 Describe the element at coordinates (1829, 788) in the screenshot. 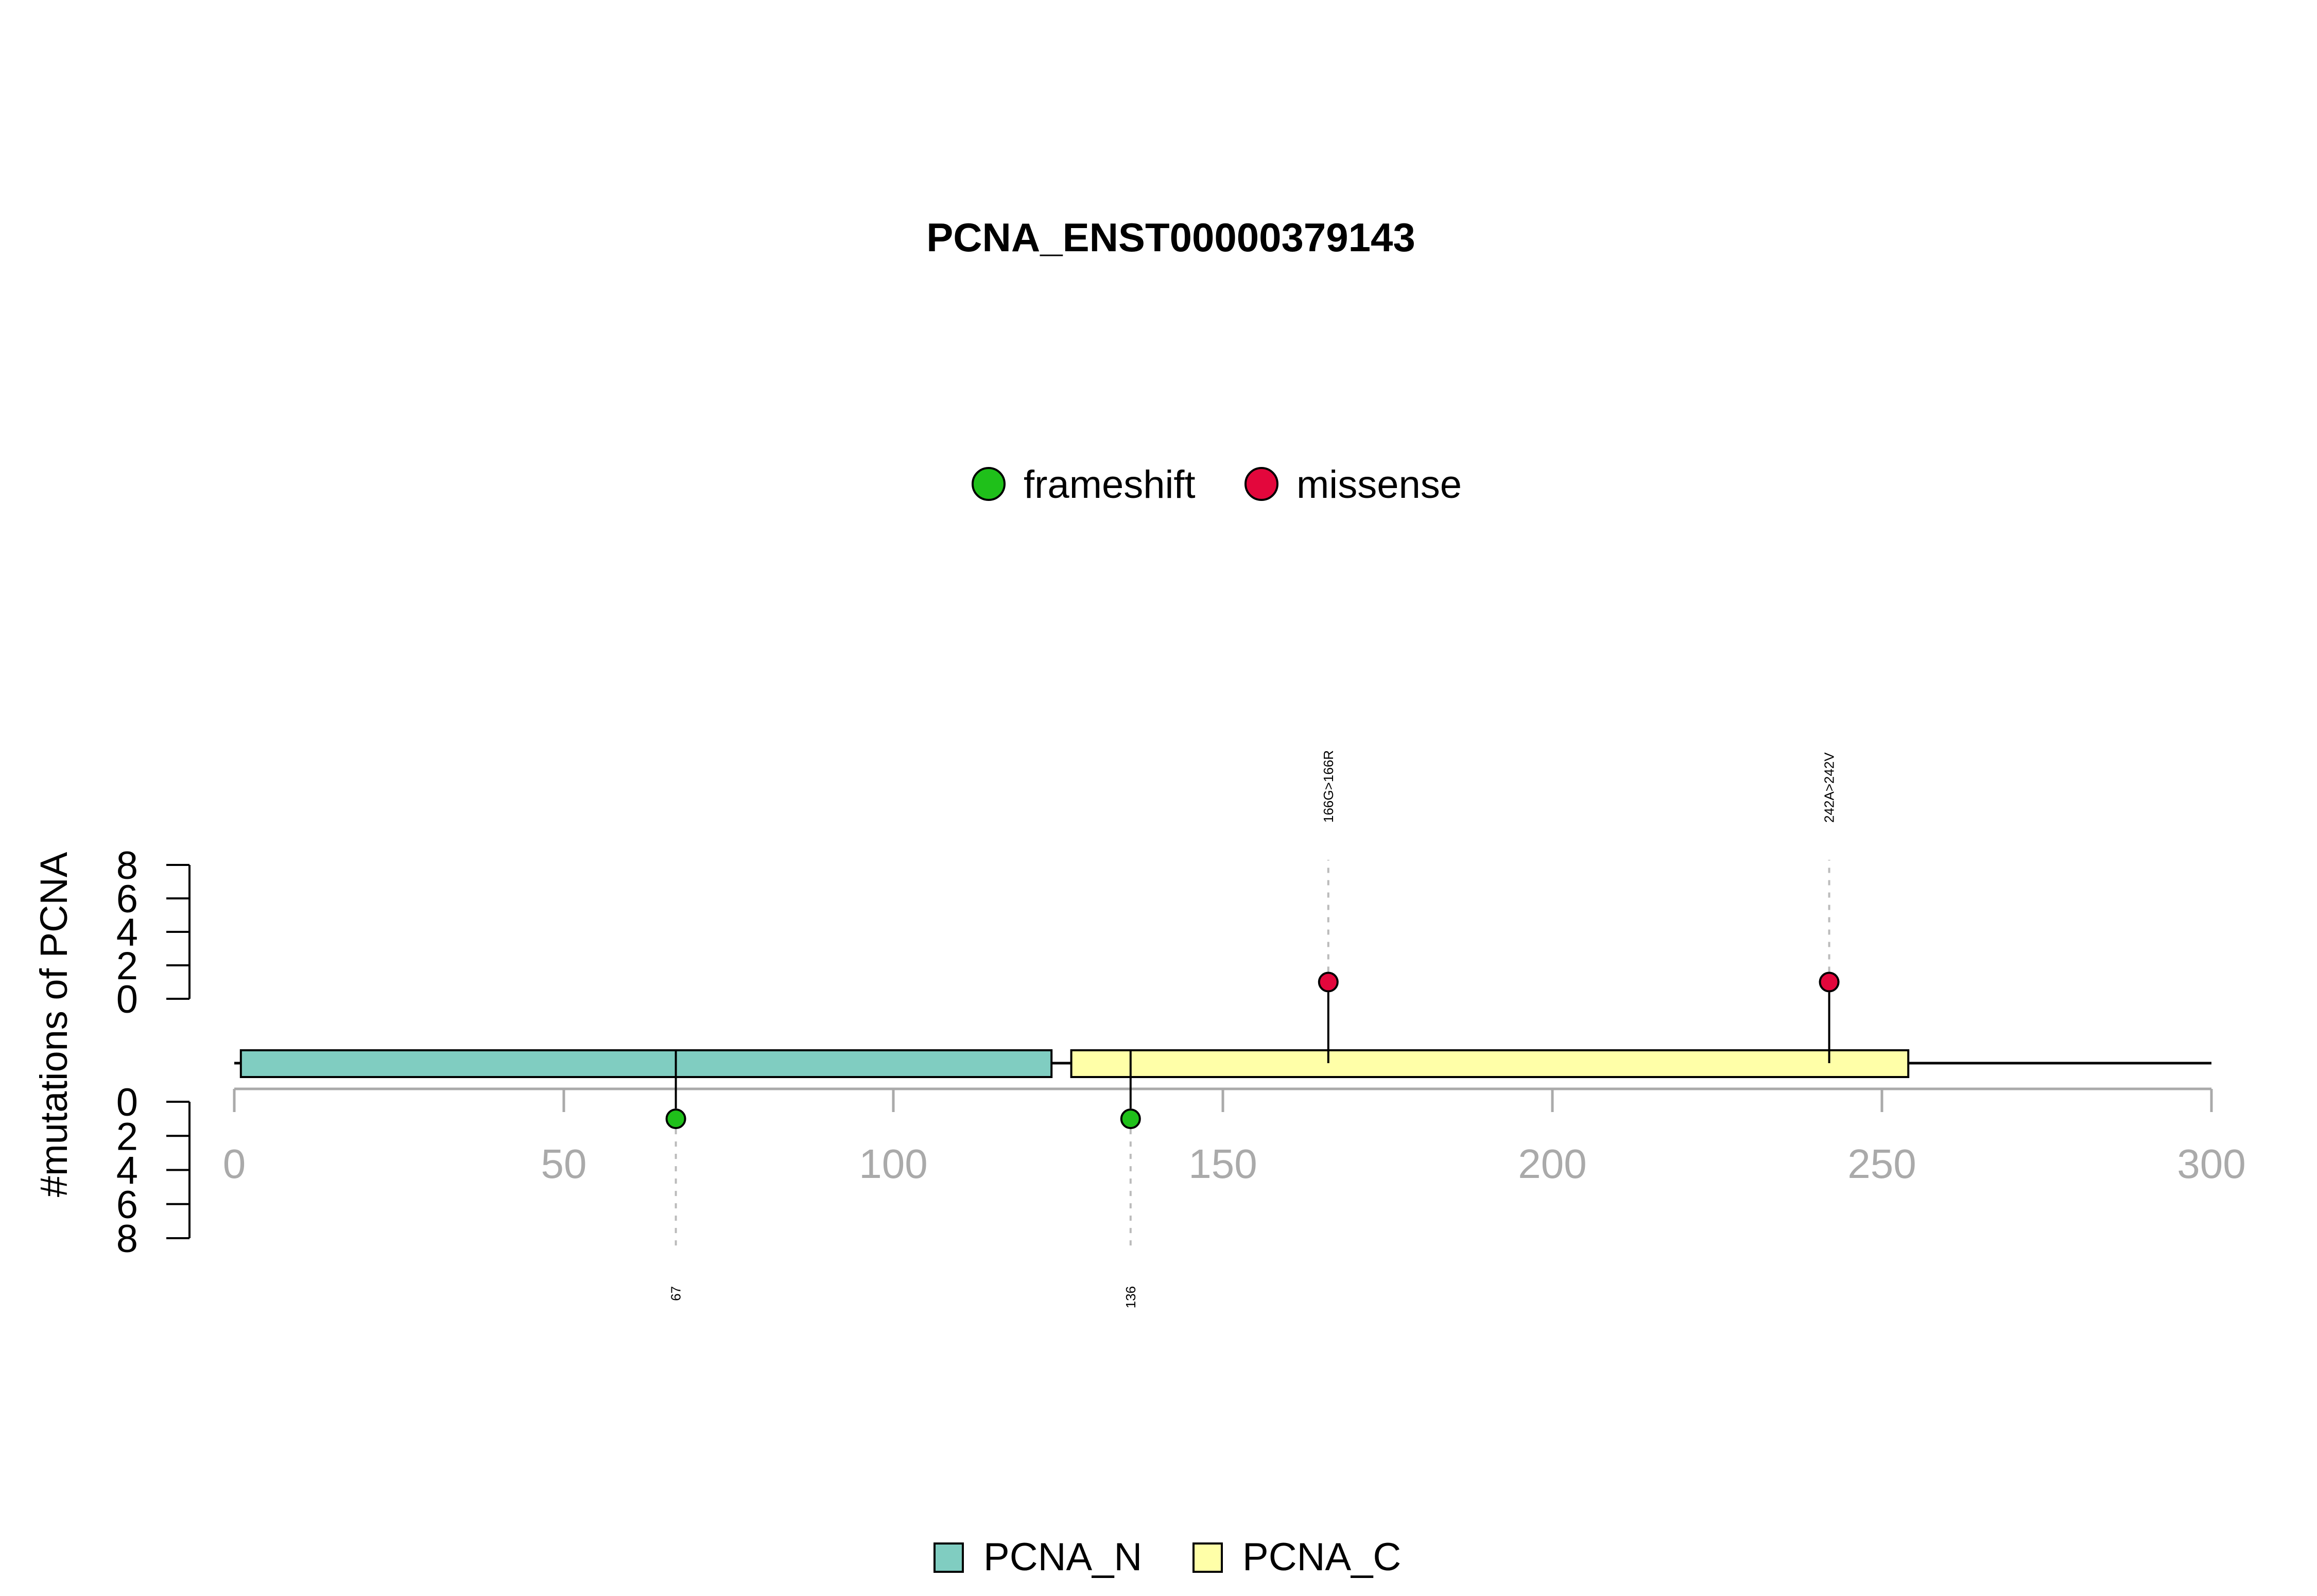

I see `mutation-label-242: 242A>242V` at that location.